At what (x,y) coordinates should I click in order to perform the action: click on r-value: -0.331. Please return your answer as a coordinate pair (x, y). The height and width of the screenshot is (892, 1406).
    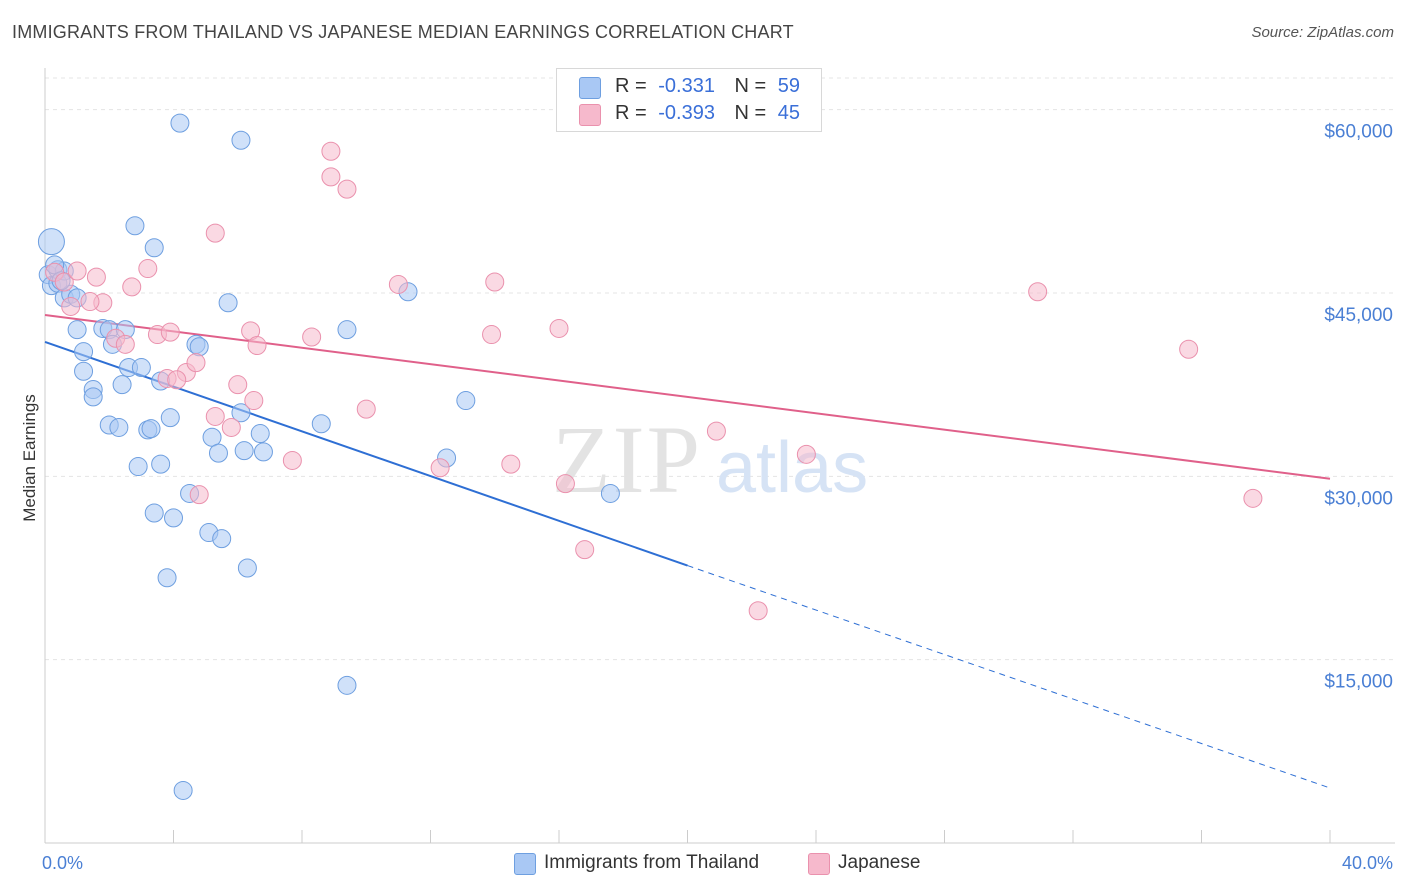
    Looking at the image, I should click on (686, 86).